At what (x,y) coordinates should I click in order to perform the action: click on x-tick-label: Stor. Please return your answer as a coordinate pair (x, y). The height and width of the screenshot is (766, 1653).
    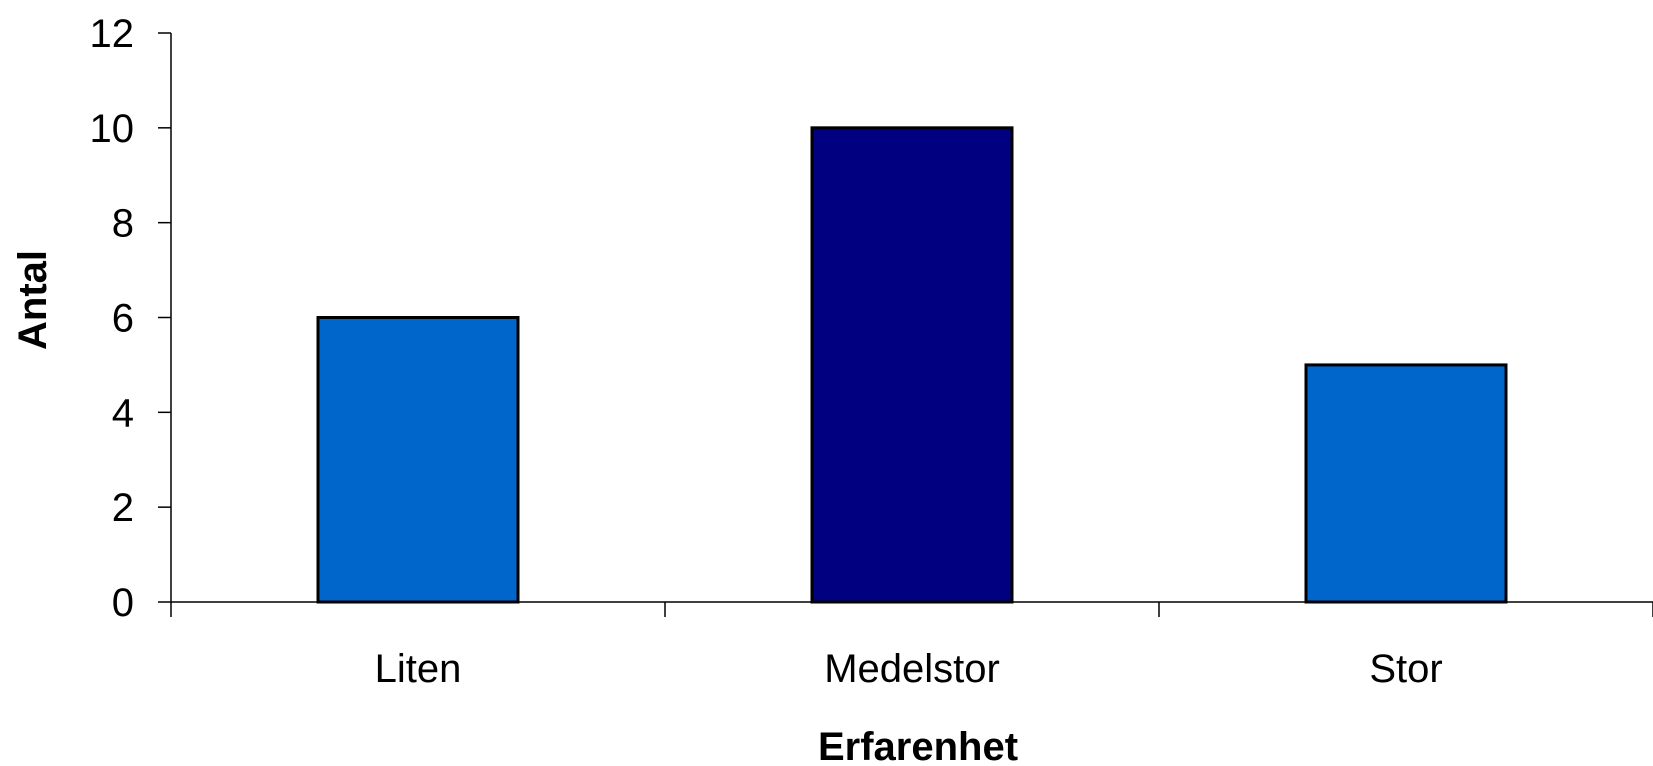
    Looking at the image, I should click on (1405, 669).